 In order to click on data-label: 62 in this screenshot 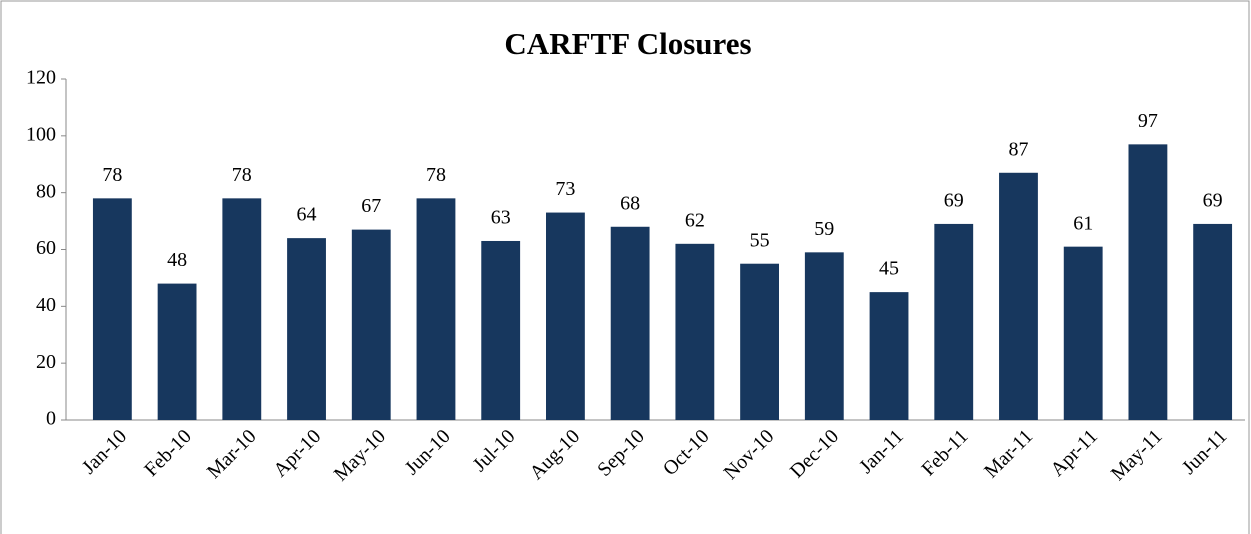, I will do `click(695, 220)`.